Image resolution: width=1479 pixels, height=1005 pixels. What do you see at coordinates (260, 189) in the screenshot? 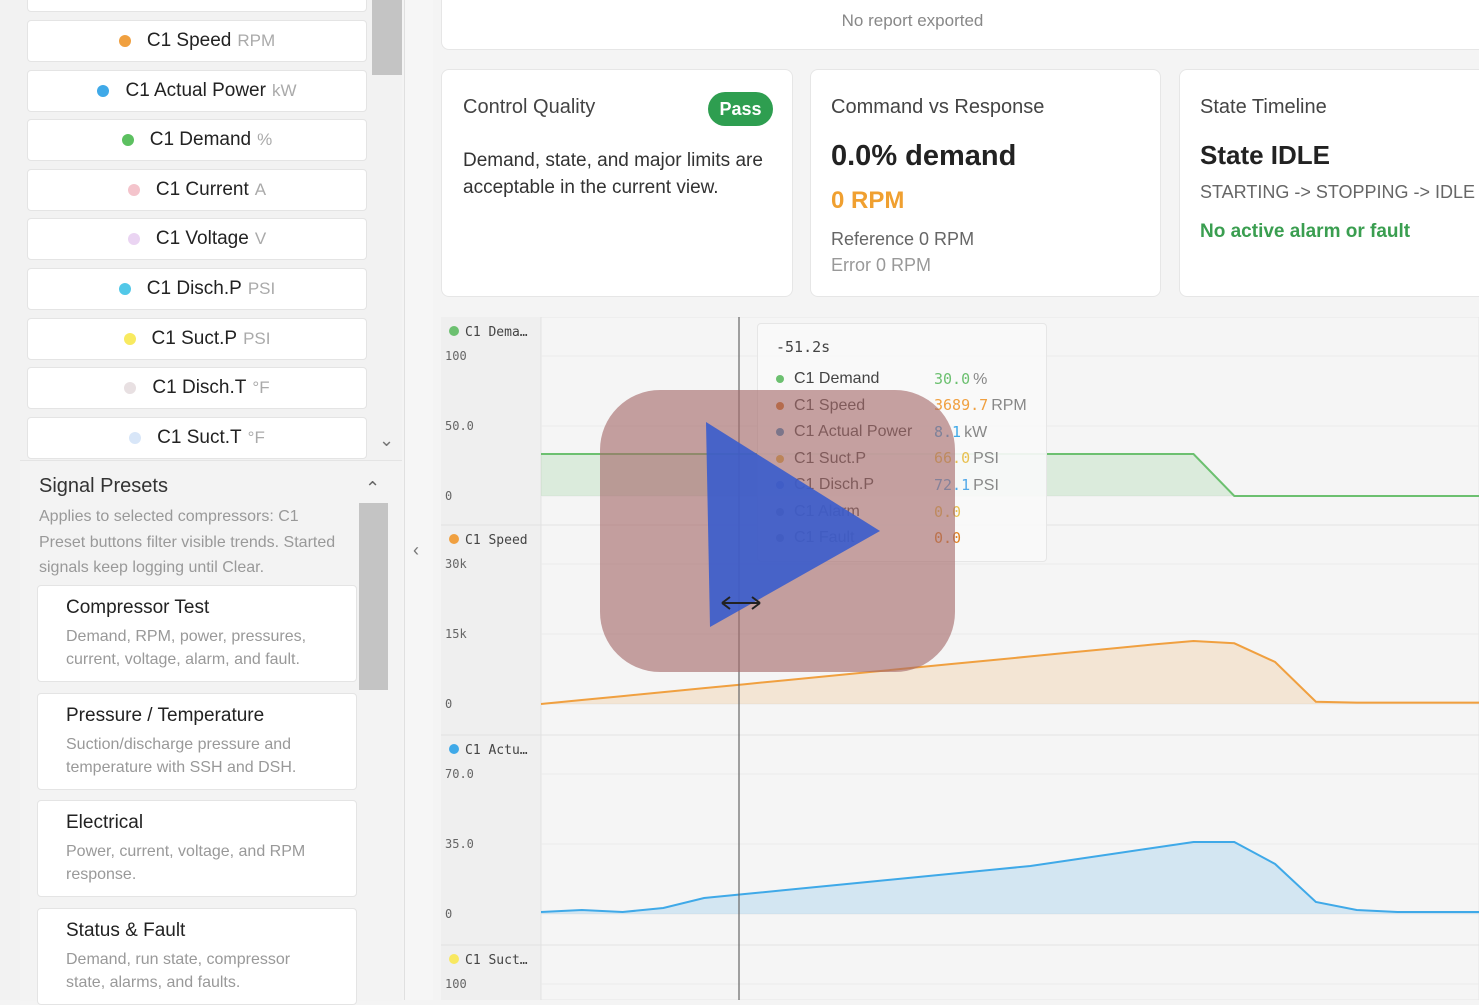
I see `signal-unit: A` at bounding box center [260, 189].